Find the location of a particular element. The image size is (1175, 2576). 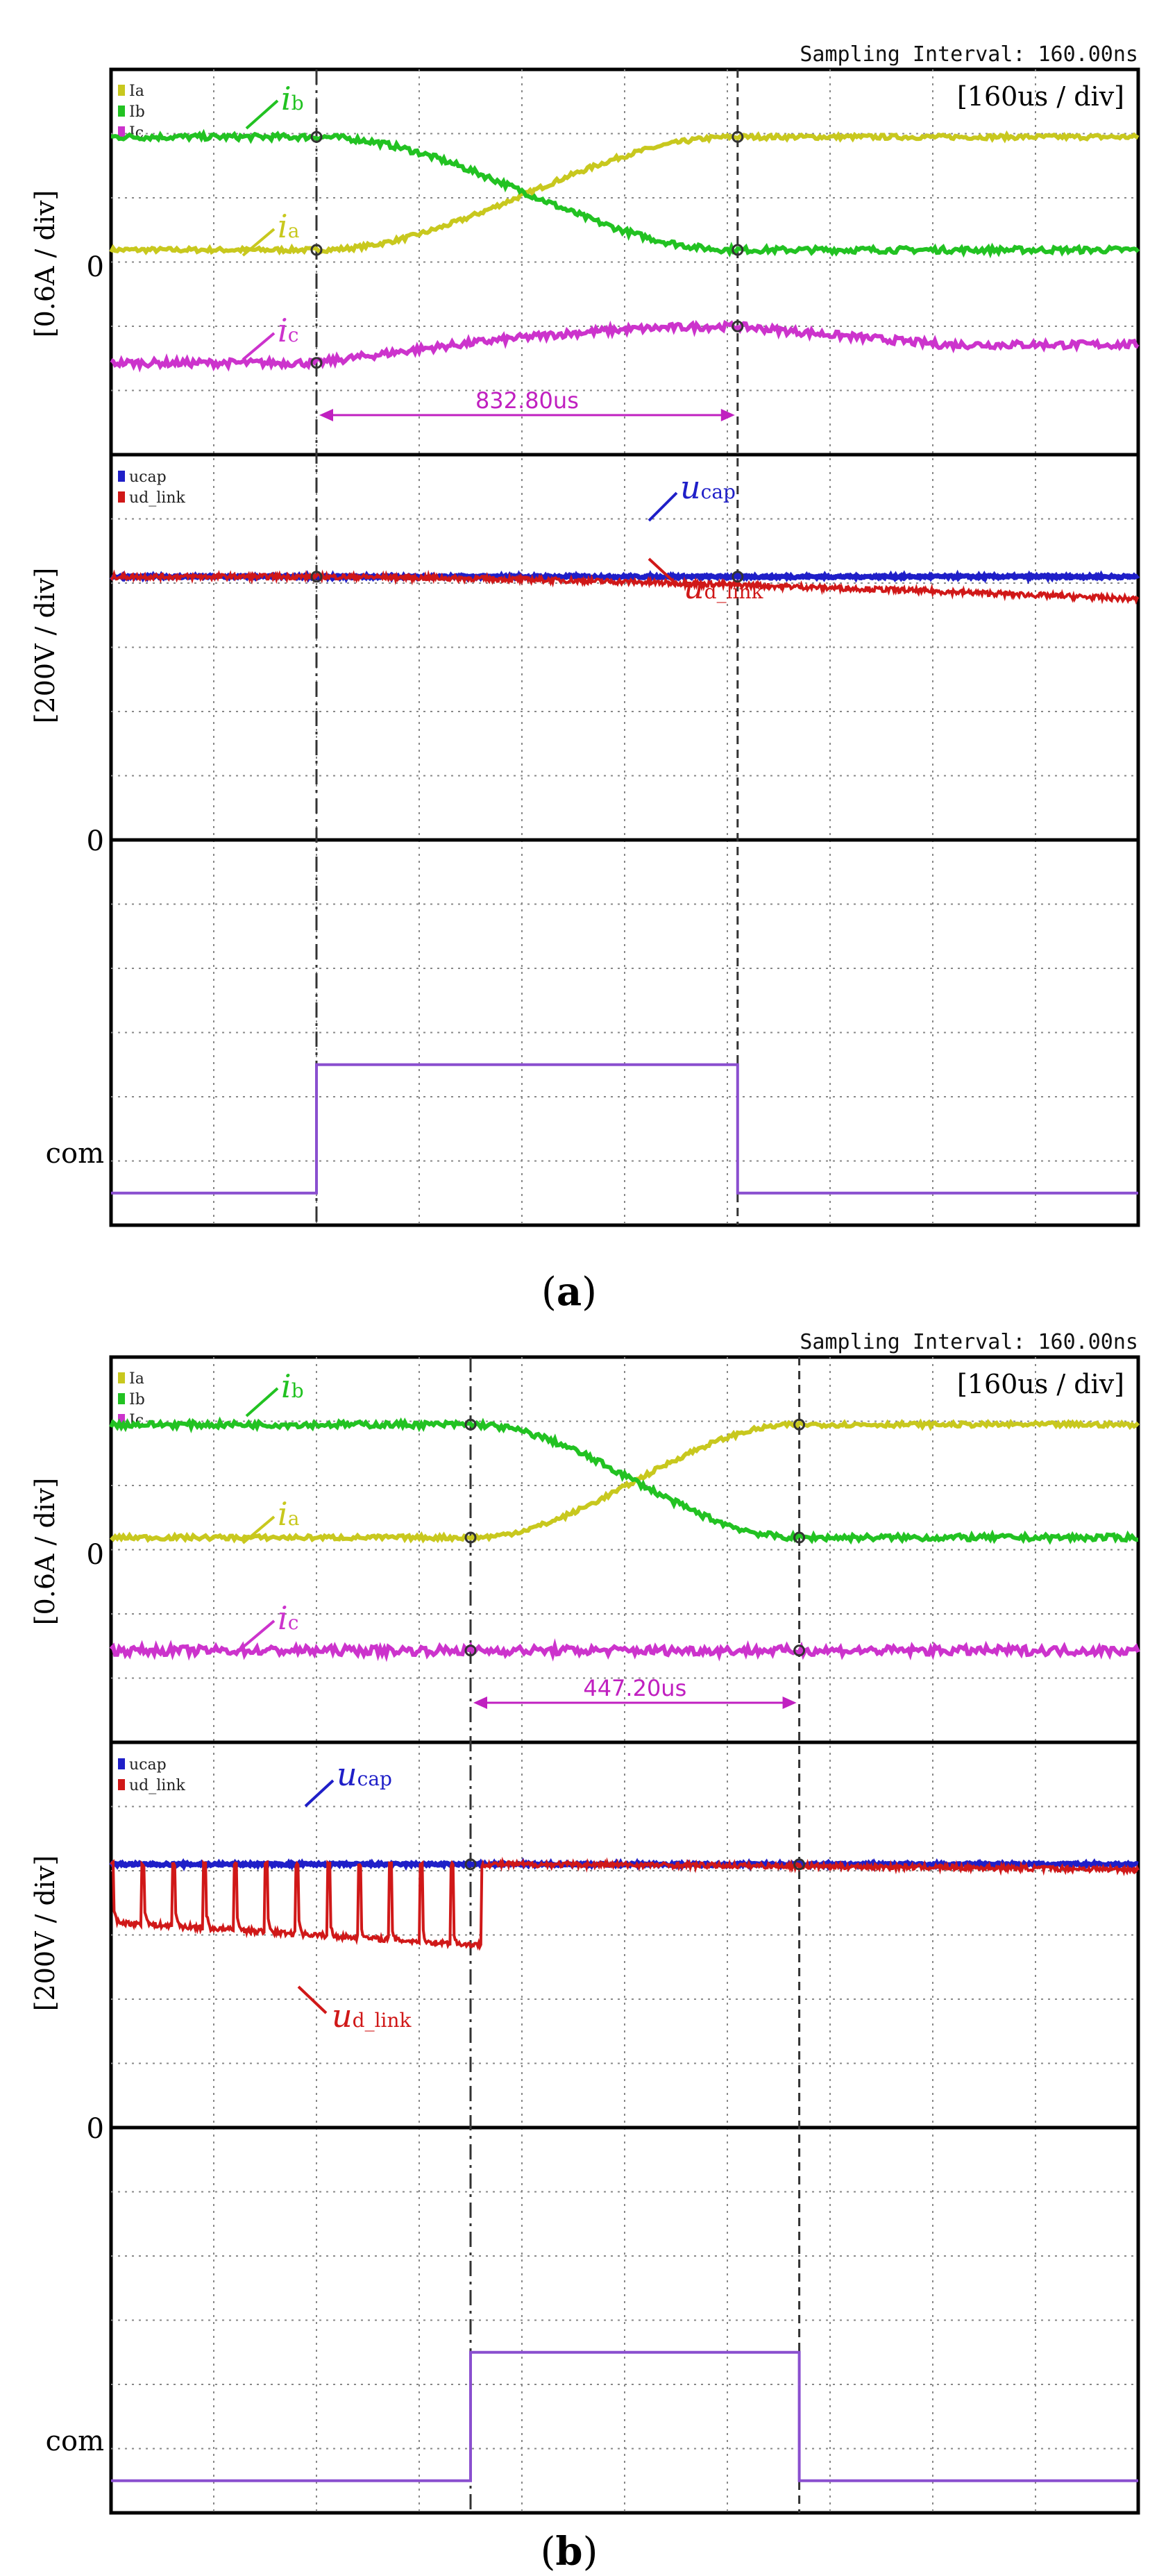

caption-a: (a) is located at coordinates (569, 1292).